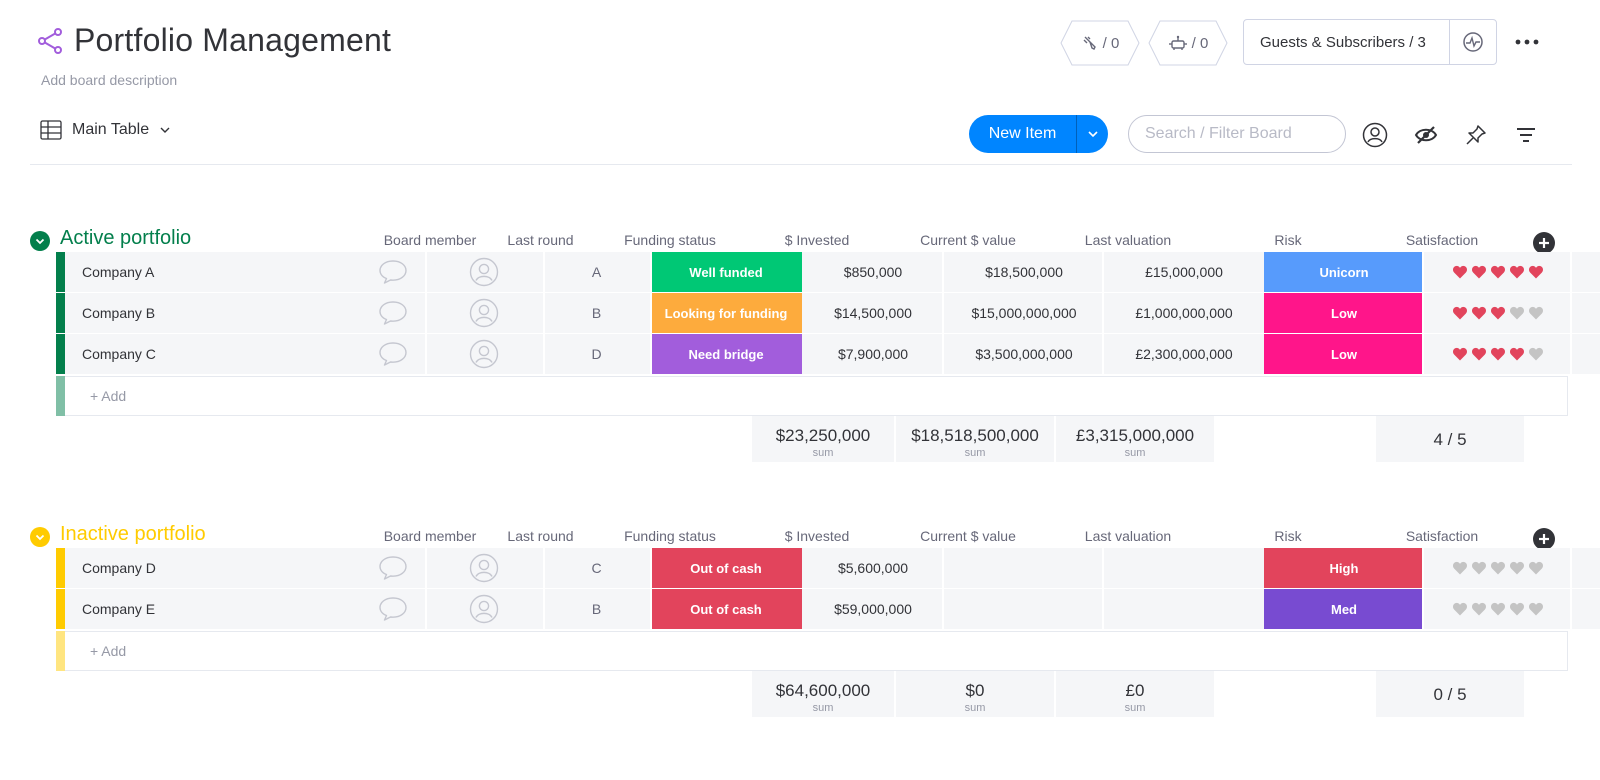 Image resolution: width=1600 pixels, height=780 pixels. I want to click on funding-status-label: Well funded, so click(726, 272).